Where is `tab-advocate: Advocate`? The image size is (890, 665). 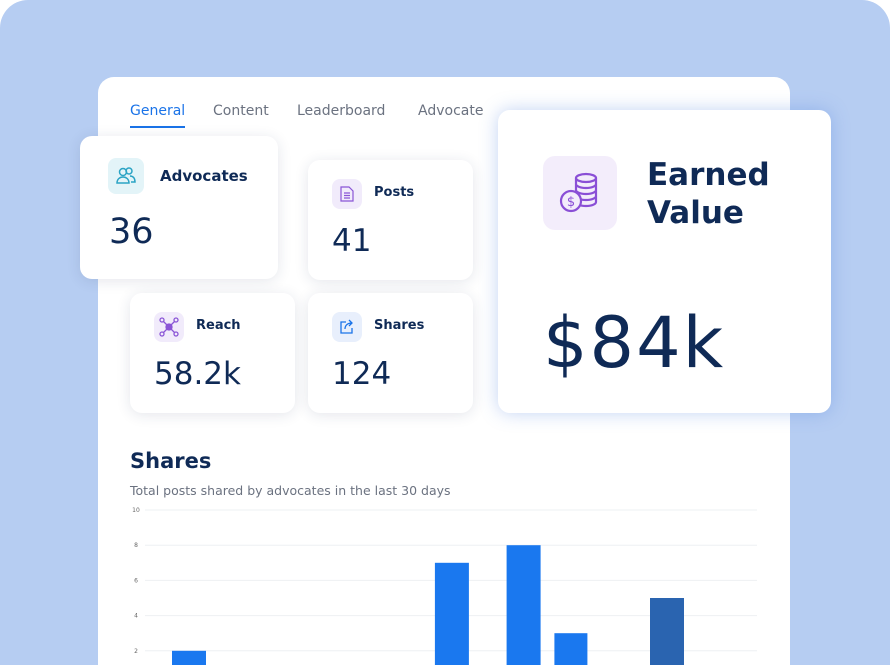 tab-advocate: Advocate is located at coordinates (451, 111).